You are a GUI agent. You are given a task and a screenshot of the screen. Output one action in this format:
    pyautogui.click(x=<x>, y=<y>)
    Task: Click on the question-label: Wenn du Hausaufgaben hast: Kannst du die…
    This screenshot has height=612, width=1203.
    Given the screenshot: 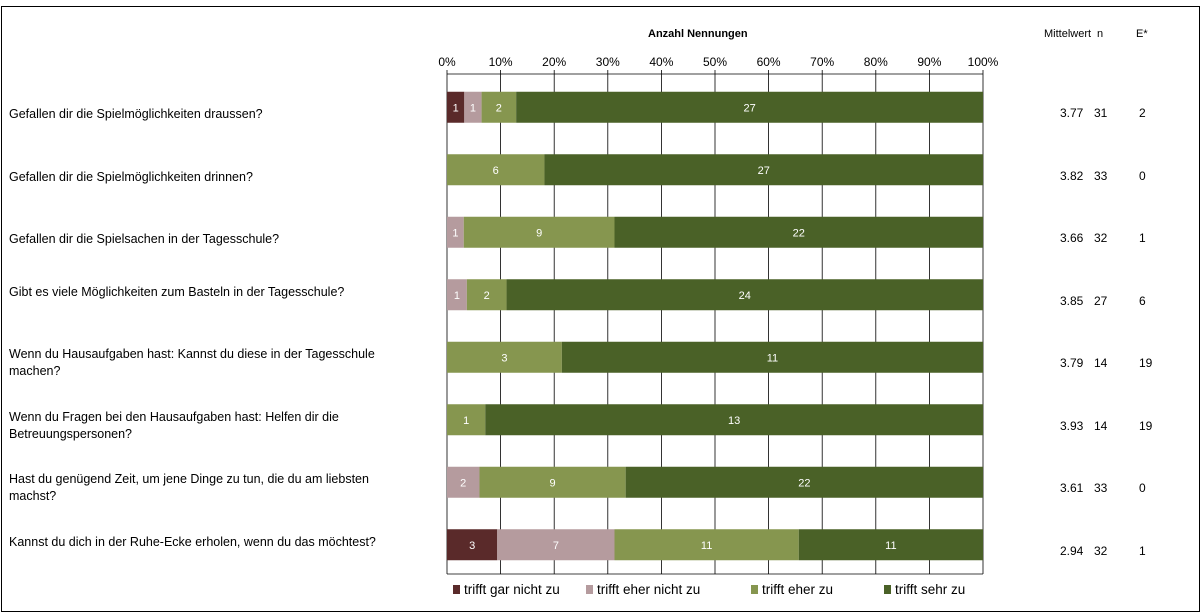 What is the action you would take?
    pyautogui.click(x=192, y=363)
    